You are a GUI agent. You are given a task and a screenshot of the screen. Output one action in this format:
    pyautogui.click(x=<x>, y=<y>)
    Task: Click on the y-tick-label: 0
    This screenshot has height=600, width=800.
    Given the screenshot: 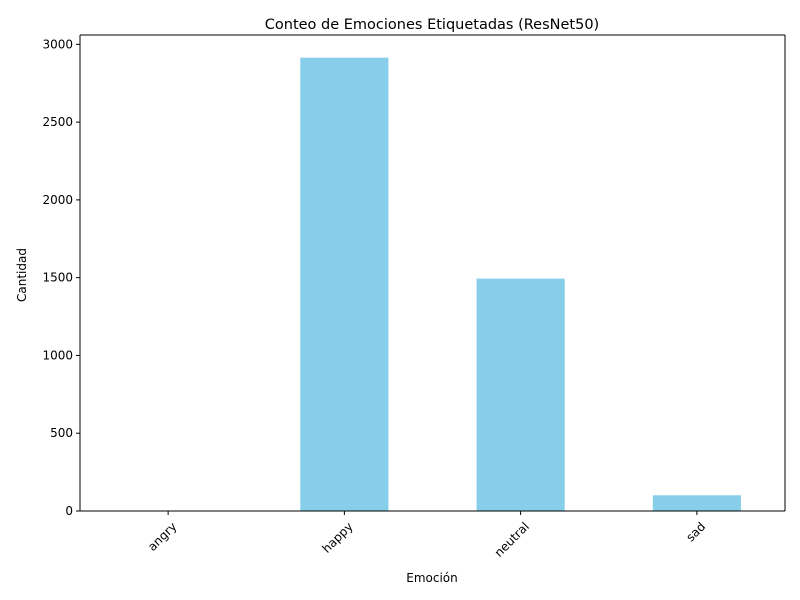 What is the action you would take?
    pyautogui.click(x=69, y=511)
    